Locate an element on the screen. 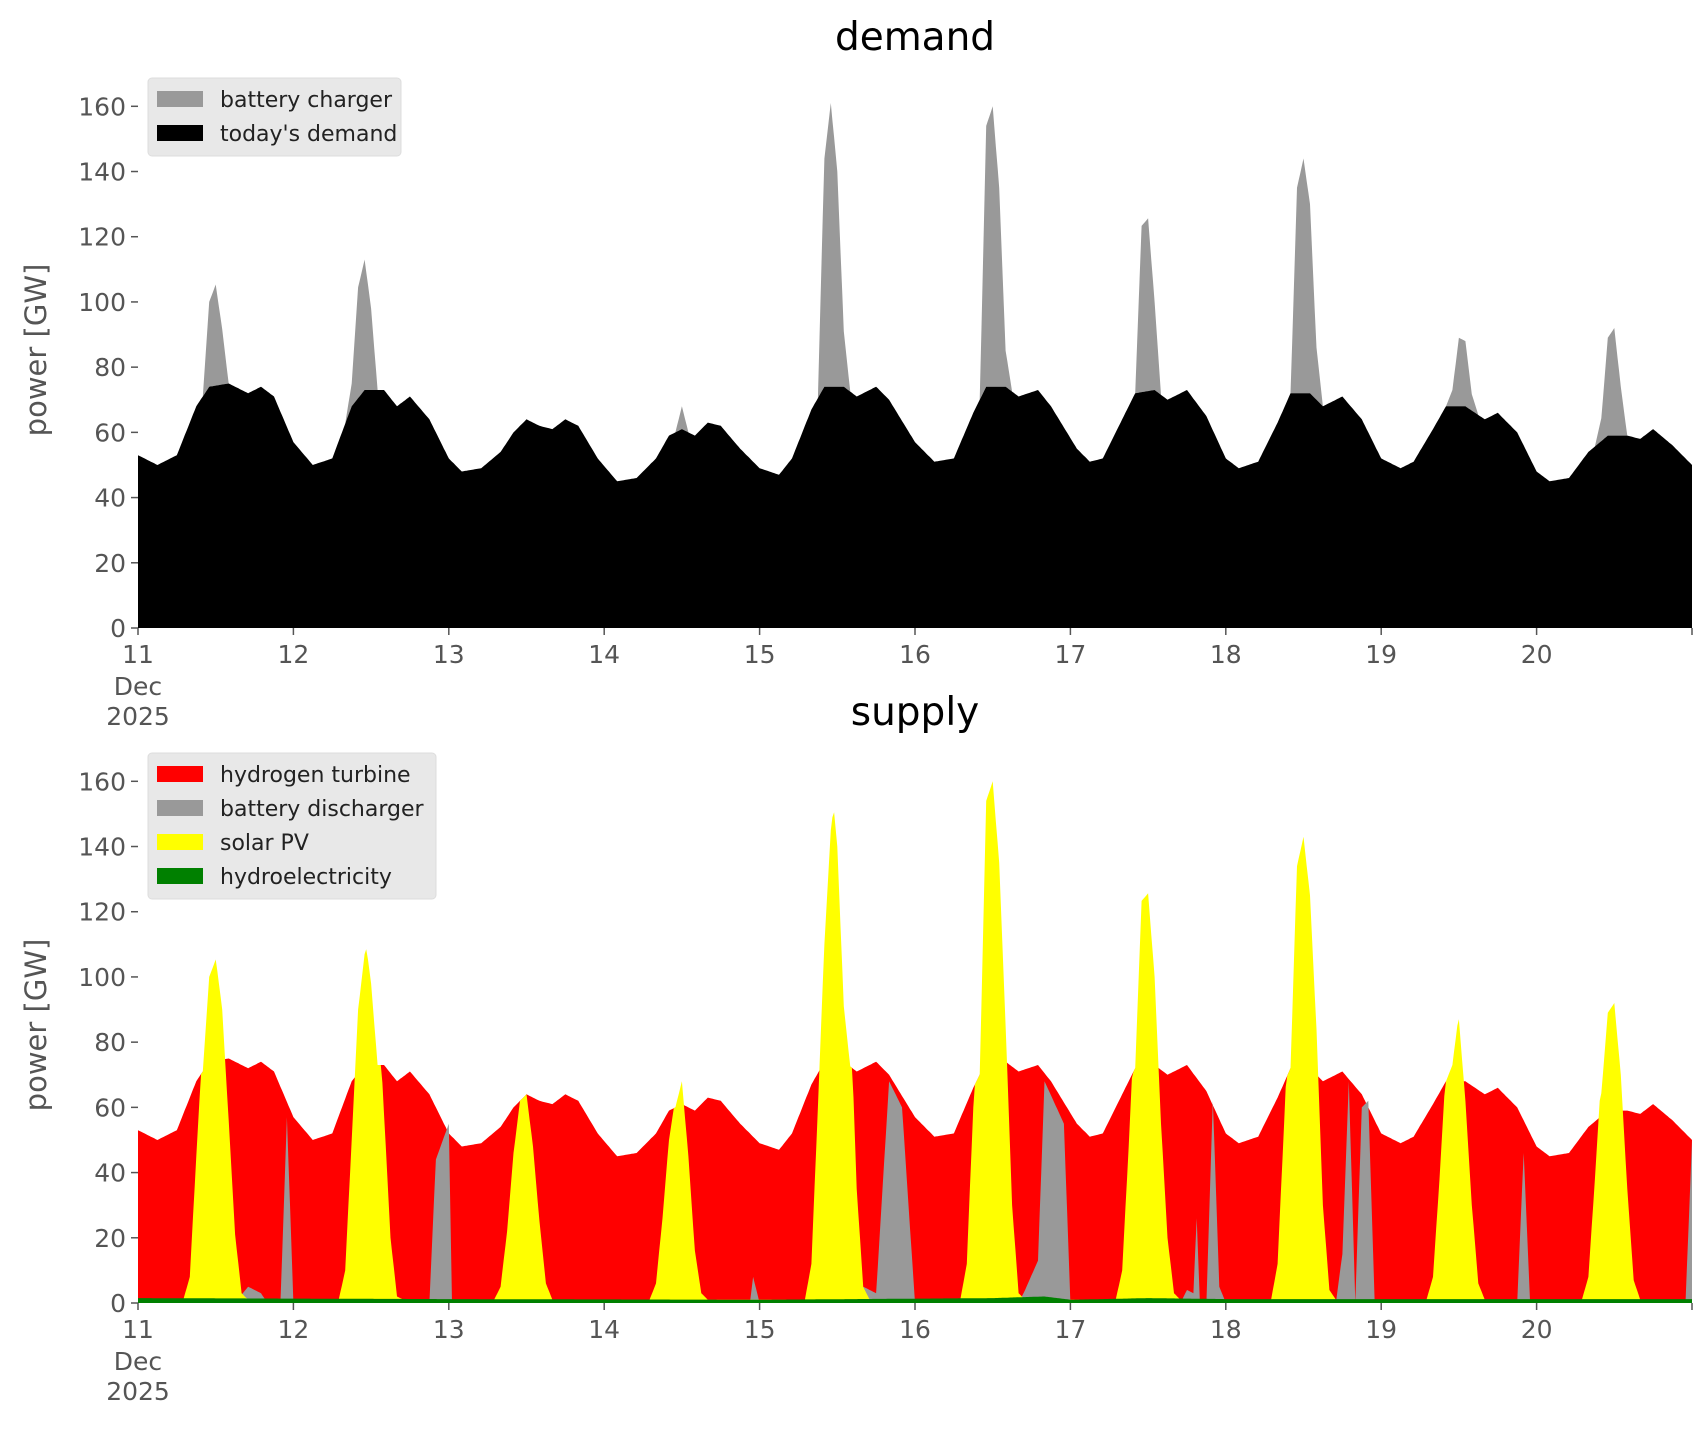 The width and height of the screenshot is (1706, 1431). supply-y-axis-label: power [GW] is located at coordinates (36, 1025).